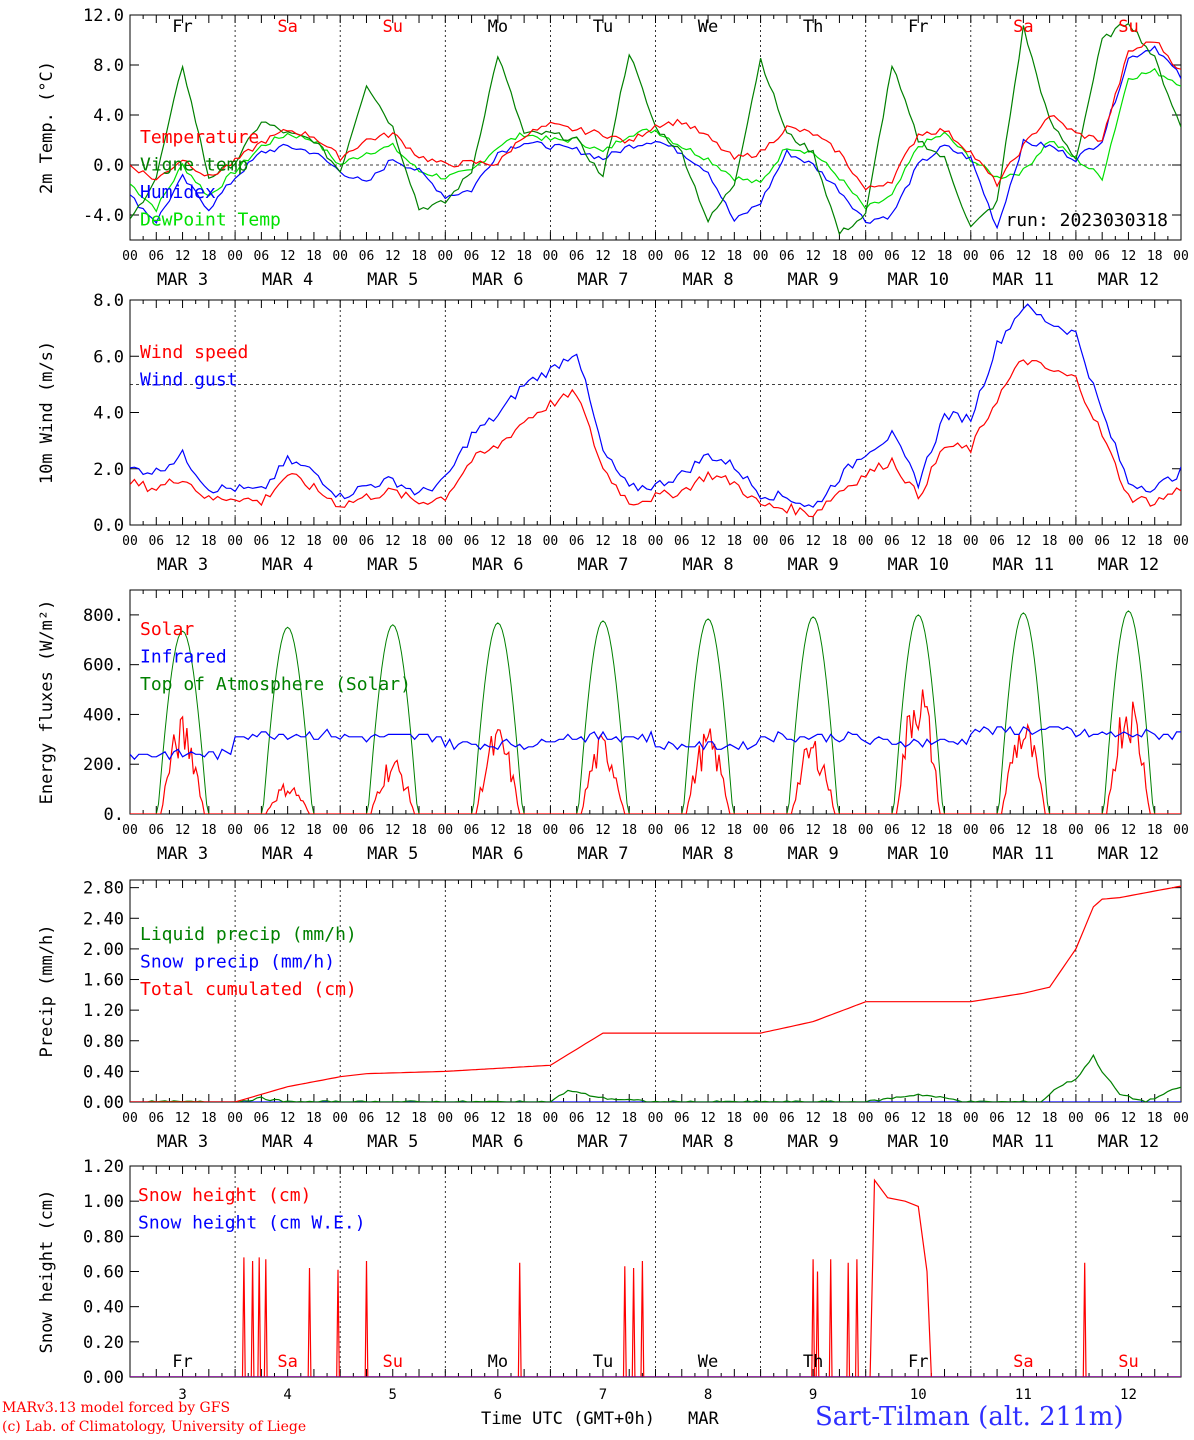 The image size is (1194, 1440). What do you see at coordinates (103, 1202) in the screenshot?
I see `y-tick-label: 1.00` at bounding box center [103, 1202].